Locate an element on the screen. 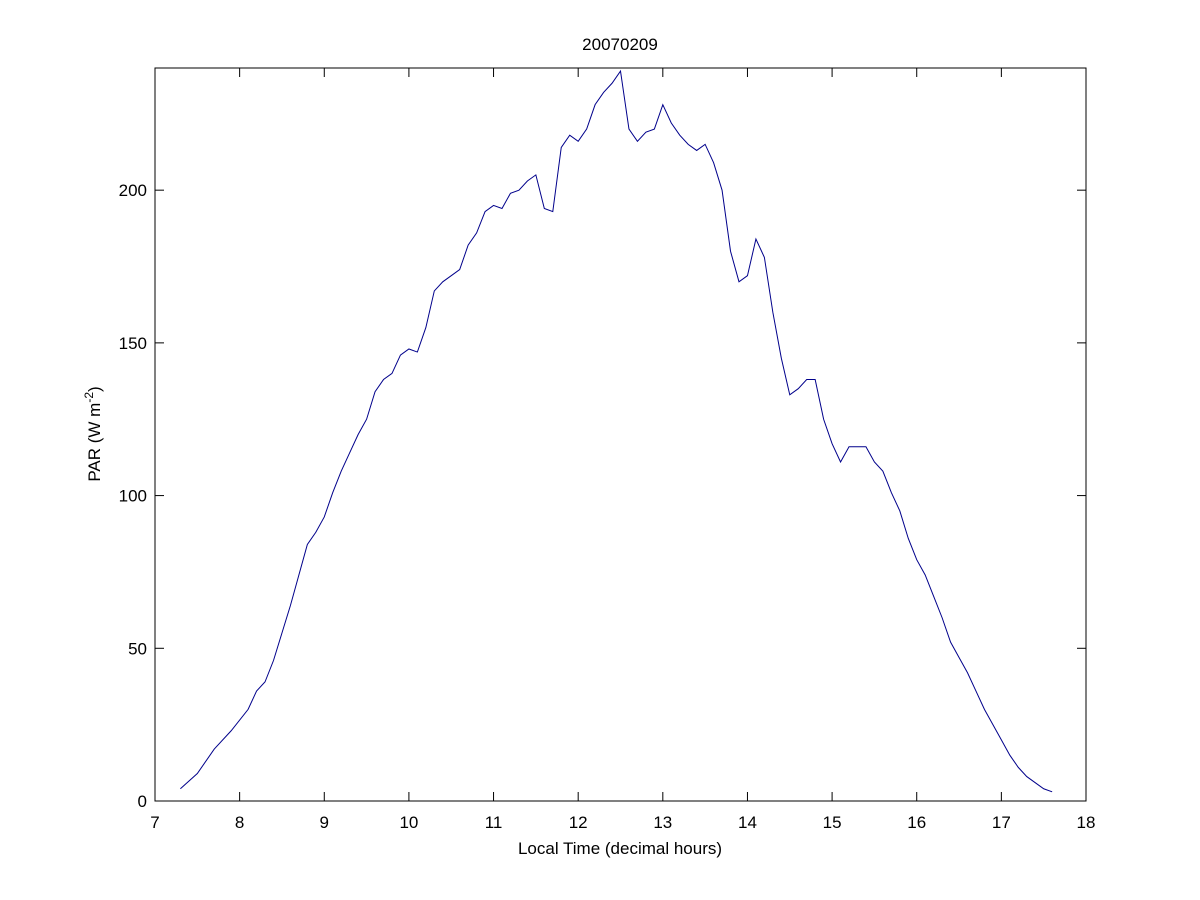 Image resolution: width=1200 pixels, height=900 pixels. x-tick-label: 11 is located at coordinates (494, 822).